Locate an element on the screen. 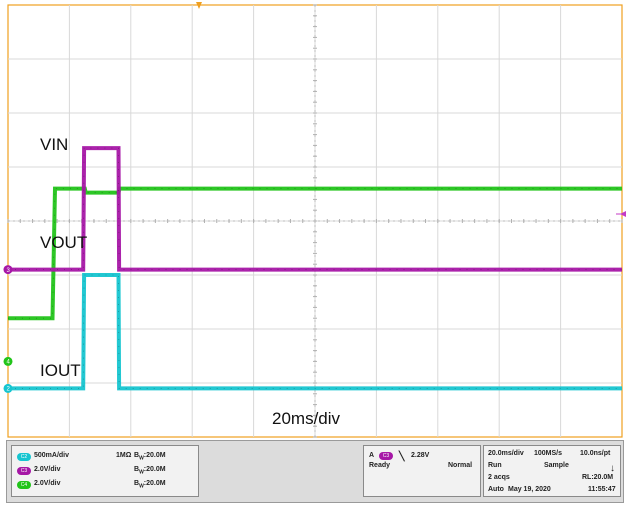  trigger-source: A is located at coordinates (372, 455).